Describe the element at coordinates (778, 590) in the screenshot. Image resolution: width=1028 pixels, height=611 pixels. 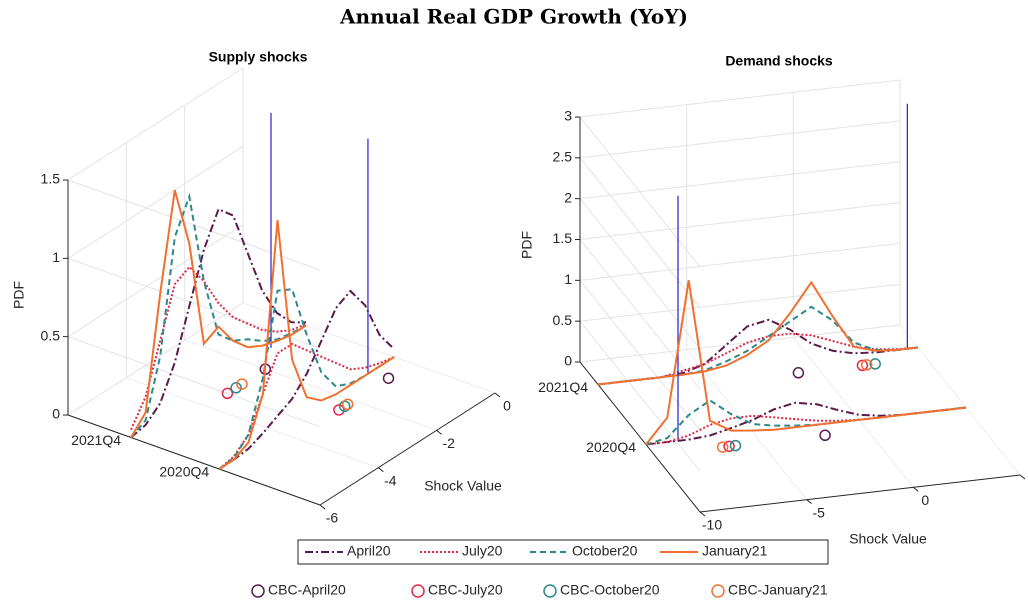
I see `legend-label: CBC-January21` at that location.